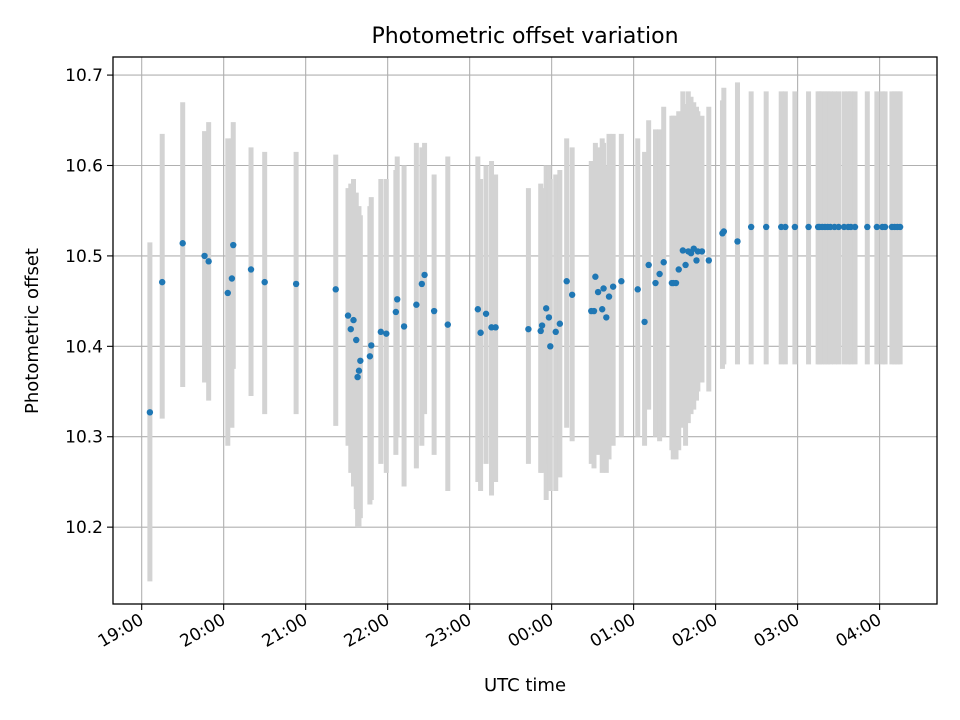 The width and height of the screenshot is (960, 720). Describe the element at coordinates (695, 631) in the screenshot. I see `x-tick-label: 02:00` at that location.